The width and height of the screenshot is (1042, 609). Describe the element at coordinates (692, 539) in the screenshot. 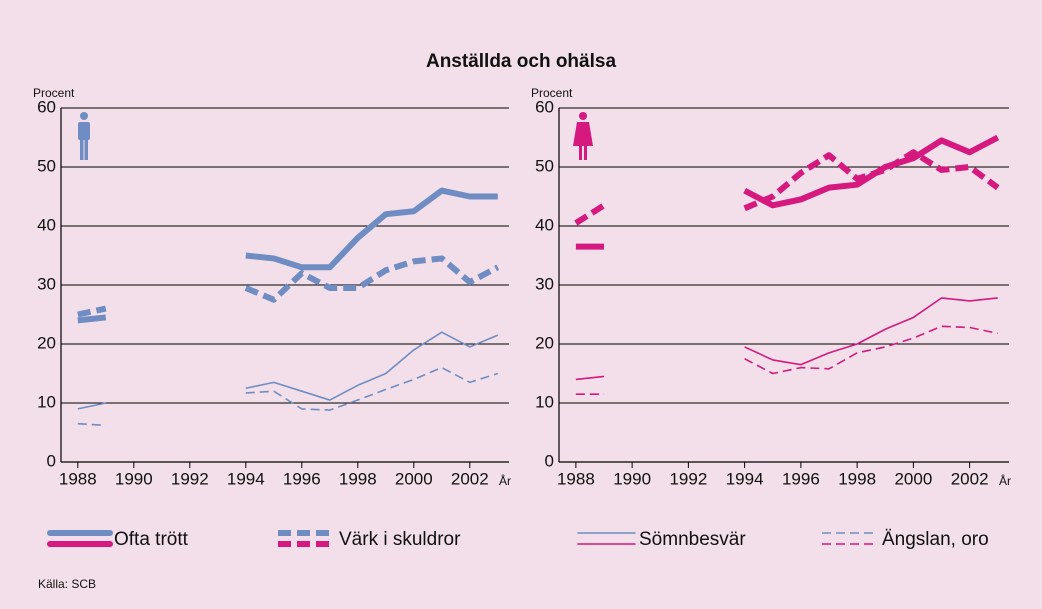

I see `legend-label: Sömnbesvär` at that location.